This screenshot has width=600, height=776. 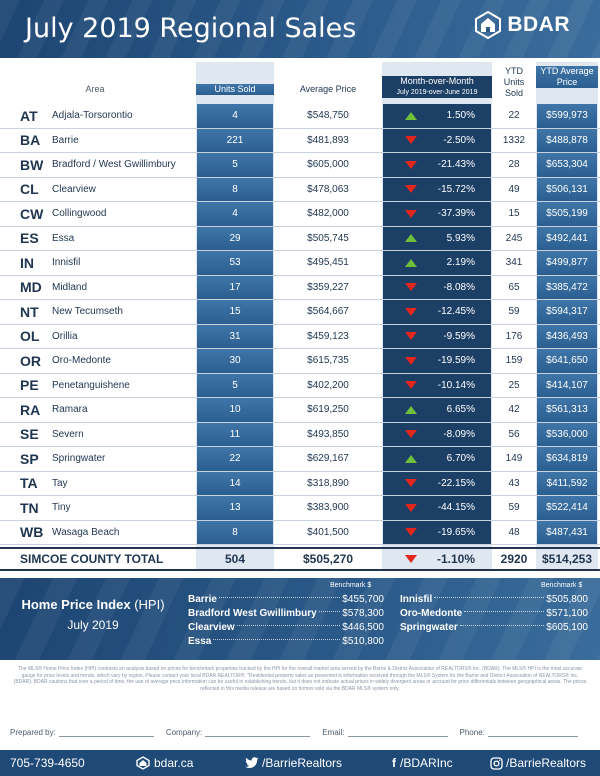 I want to click on hpi-area-name: Essa, so click(x=200, y=641).